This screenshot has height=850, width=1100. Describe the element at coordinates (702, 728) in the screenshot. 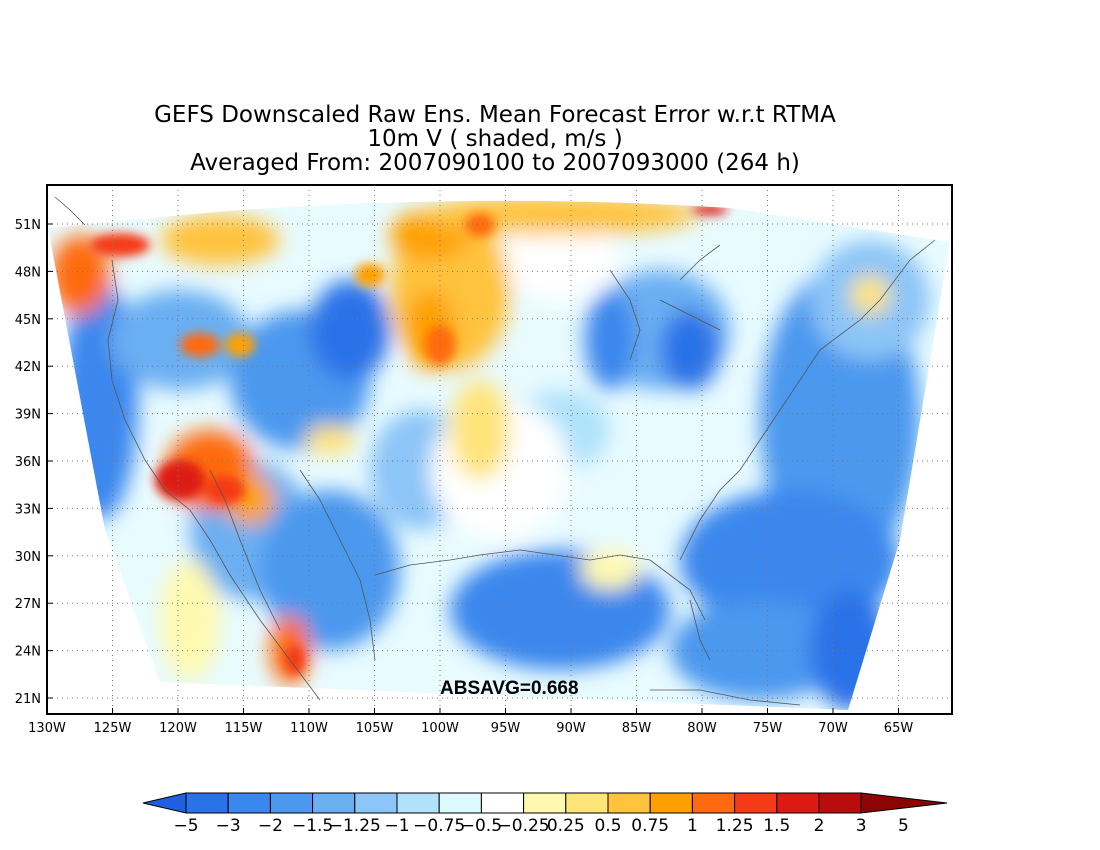

I see `lon-tick-label: 80W` at that location.